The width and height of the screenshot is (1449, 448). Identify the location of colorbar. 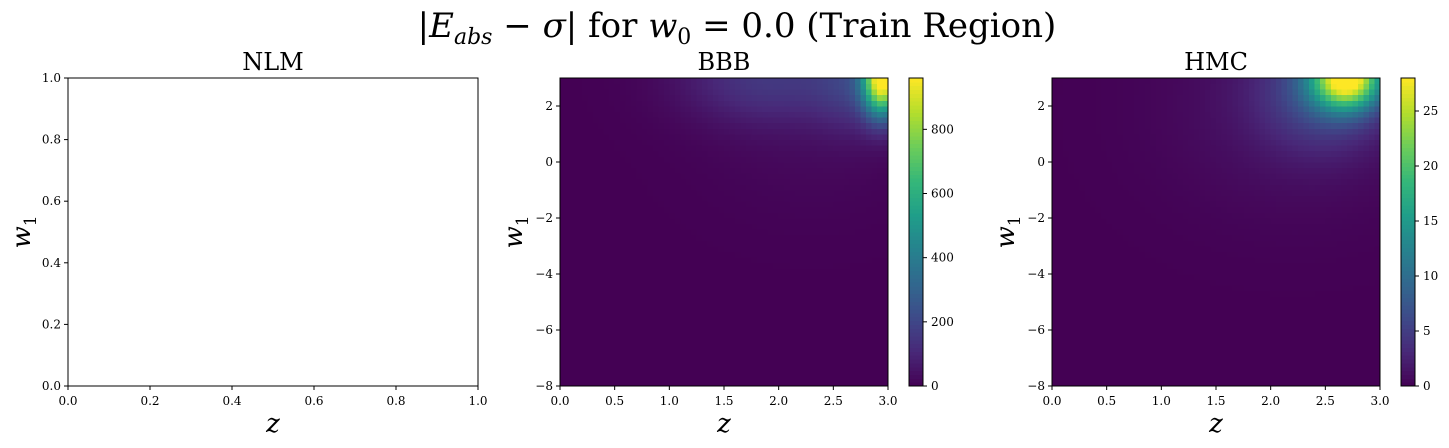
(916, 232).